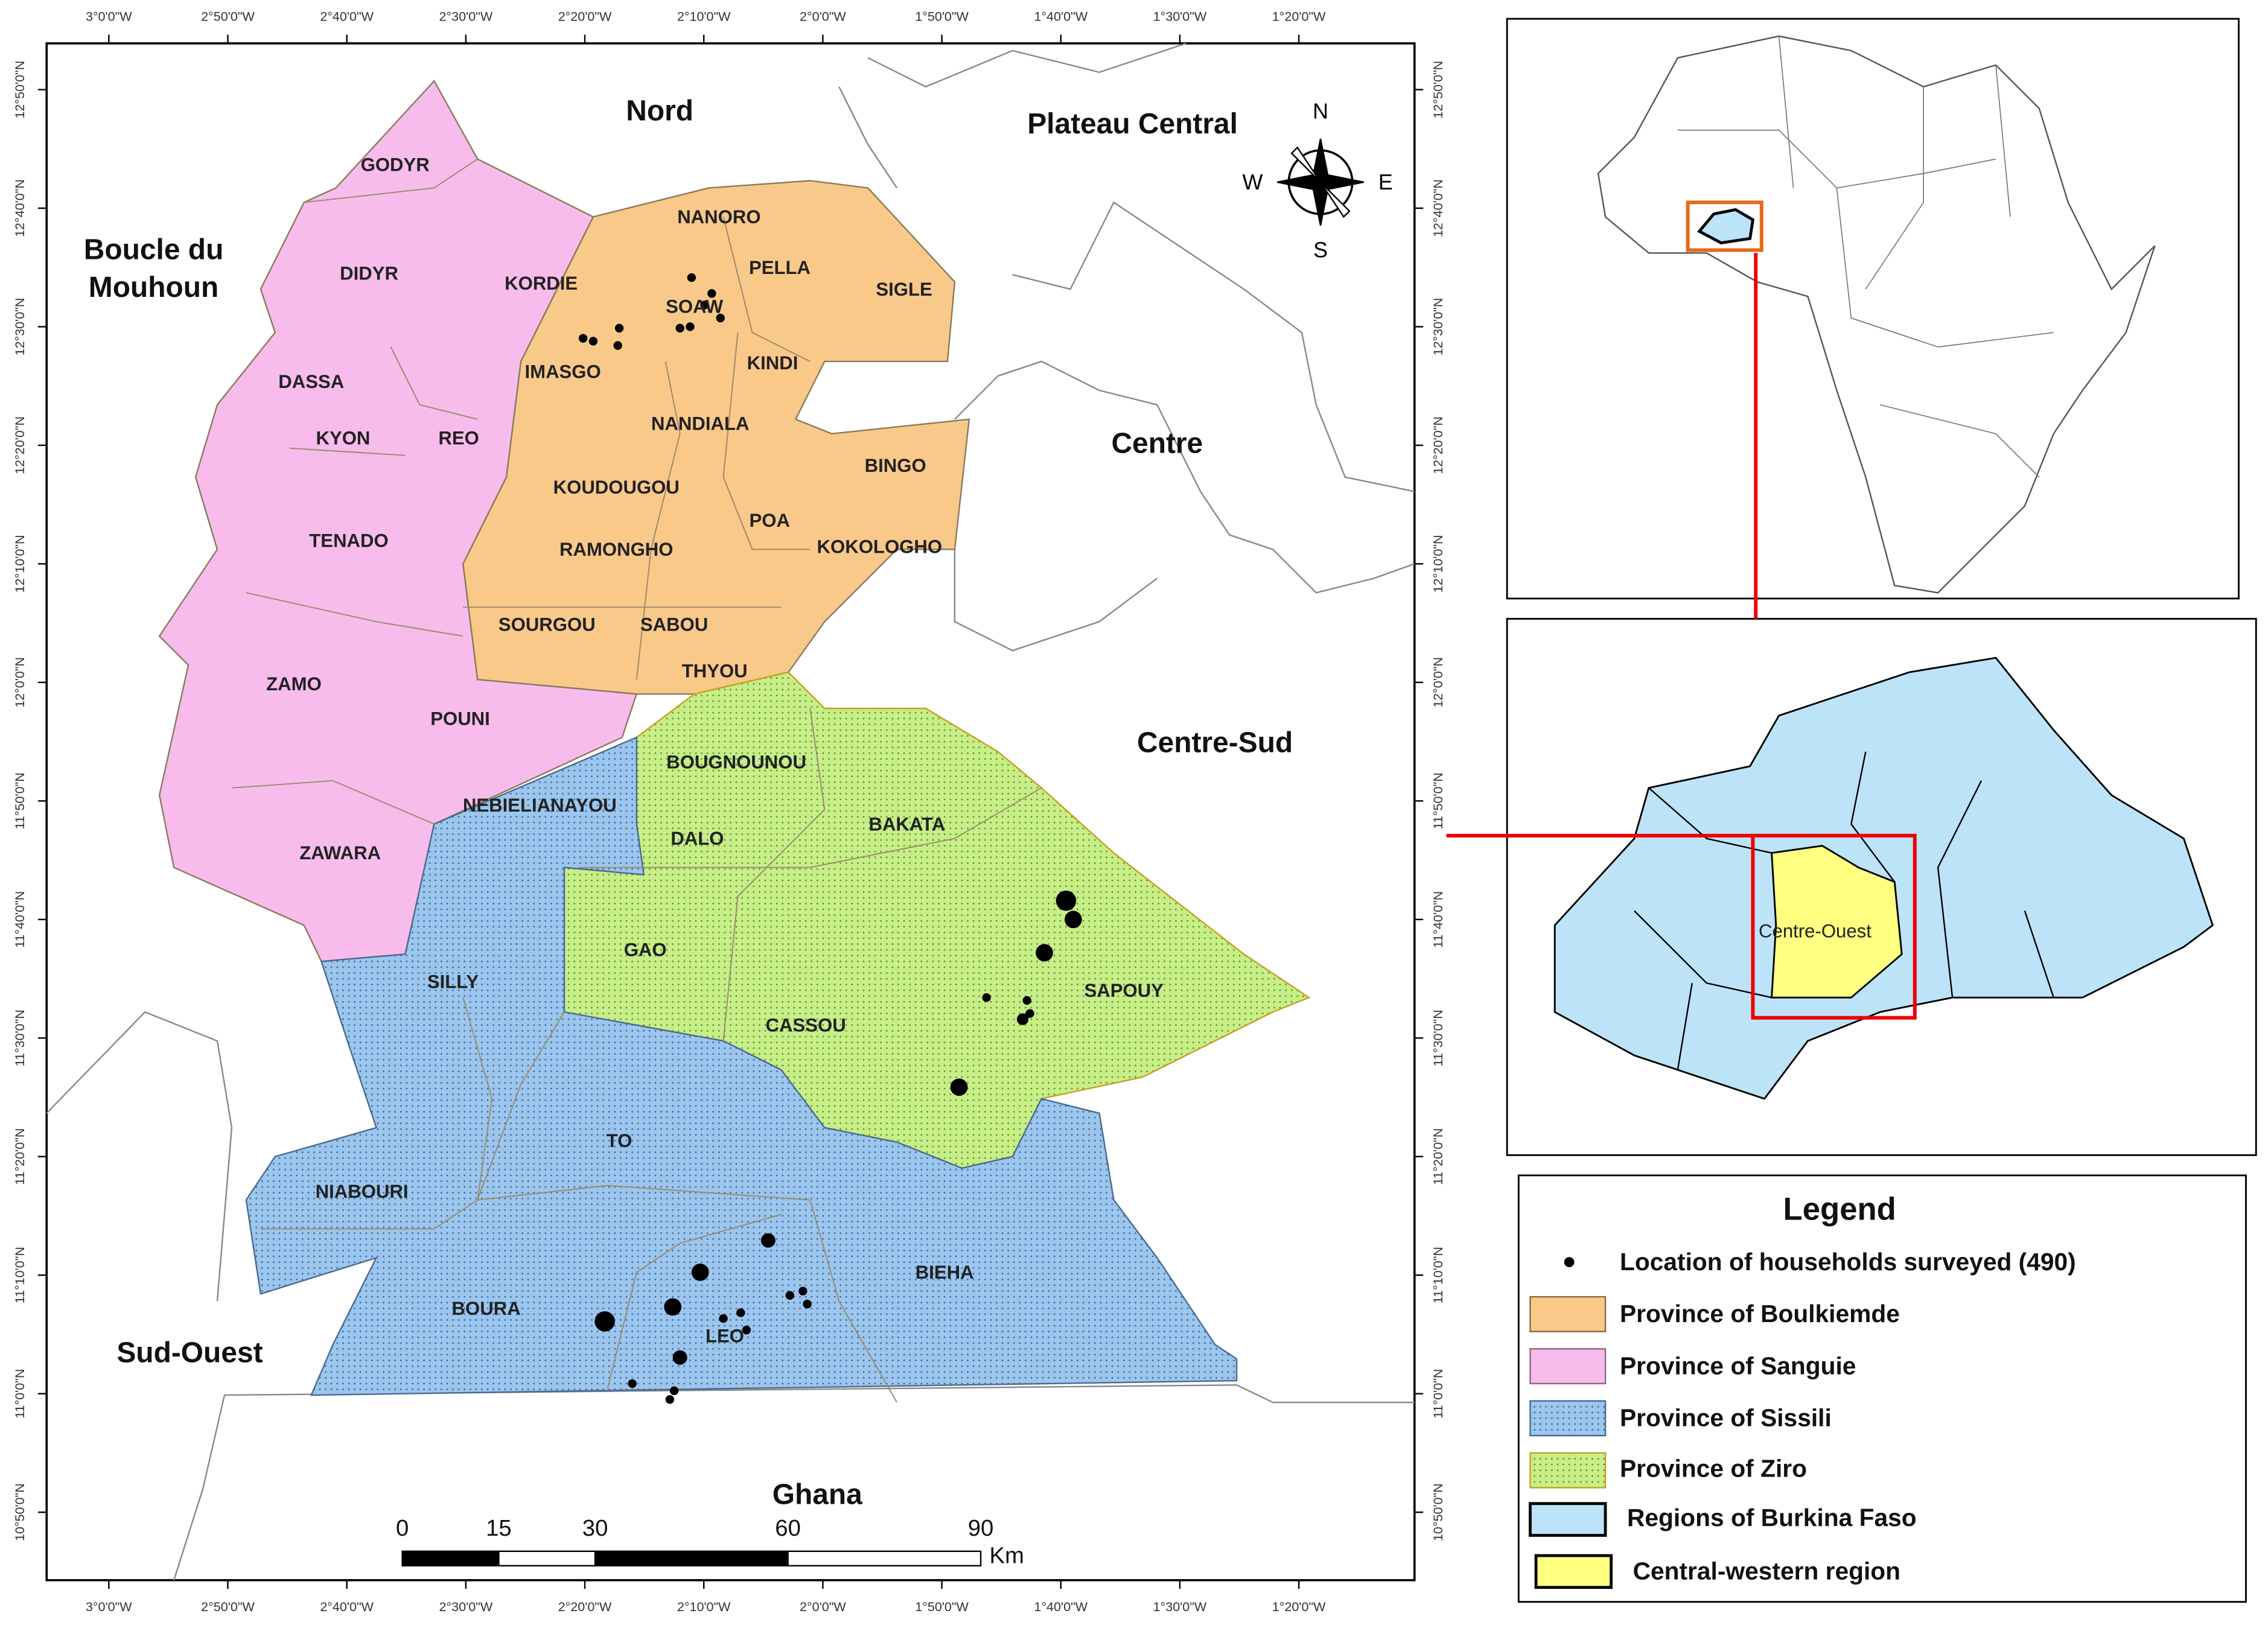 This screenshot has height=1625, width=2268. I want to click on lon-tick-label: 3°0'0"W, so click(109, 16).